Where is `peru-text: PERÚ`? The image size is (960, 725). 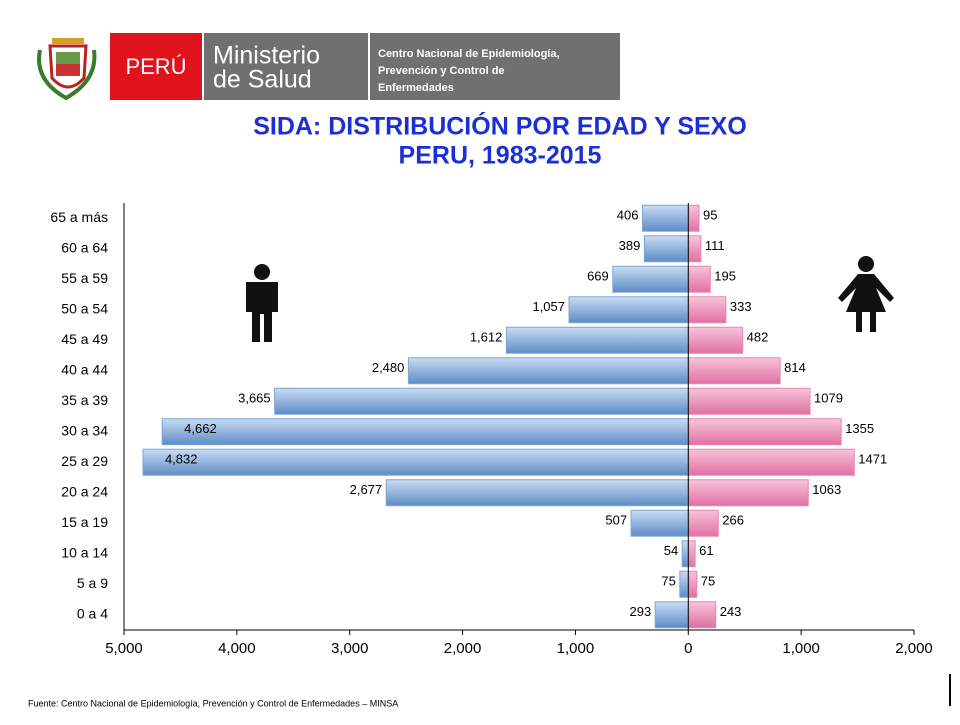
peru-text: PERÚ is located at coordinates (155, 66).